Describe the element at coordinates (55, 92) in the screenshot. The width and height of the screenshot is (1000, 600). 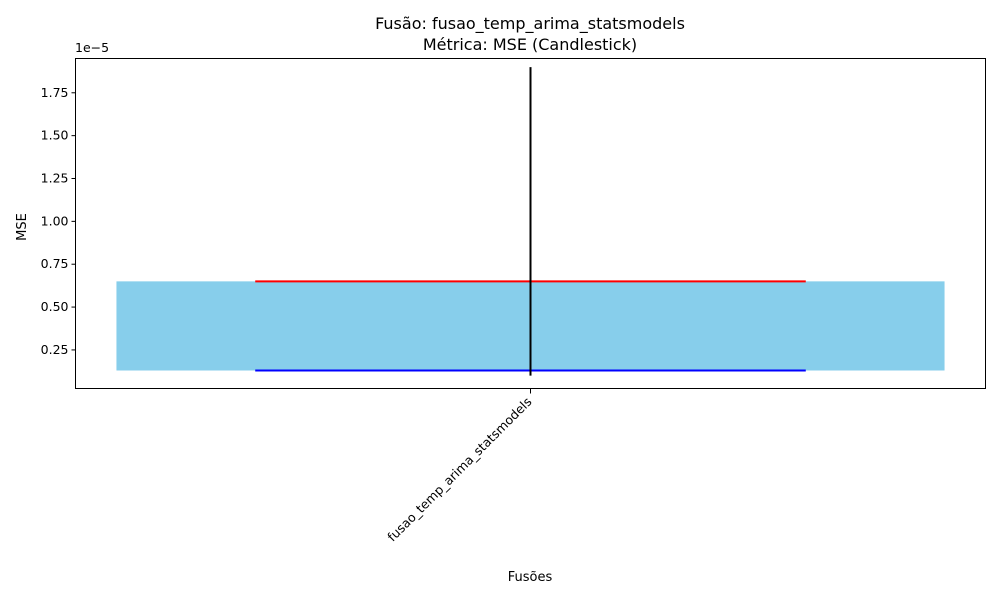
I see `y-tick-label: 1.75` at that location.